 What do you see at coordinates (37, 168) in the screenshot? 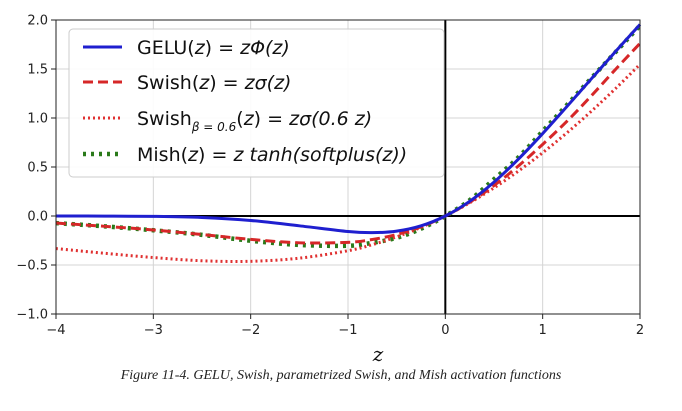
I see `y-tick-label-3: 0.5` at bounding box center [37, 168].